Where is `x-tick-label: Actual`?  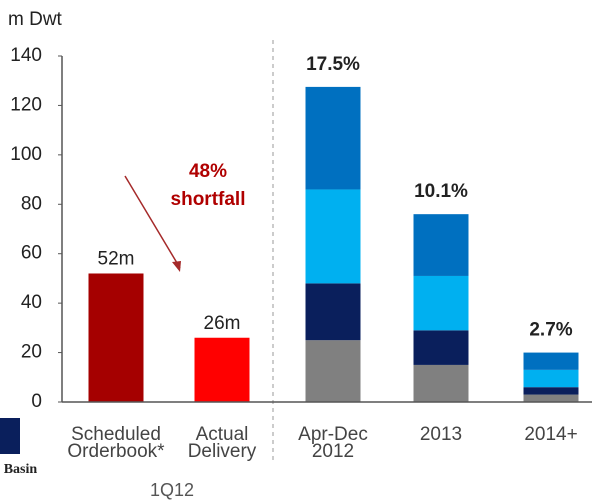 x-tick-label: Actual is located at coordinates (222, 434).